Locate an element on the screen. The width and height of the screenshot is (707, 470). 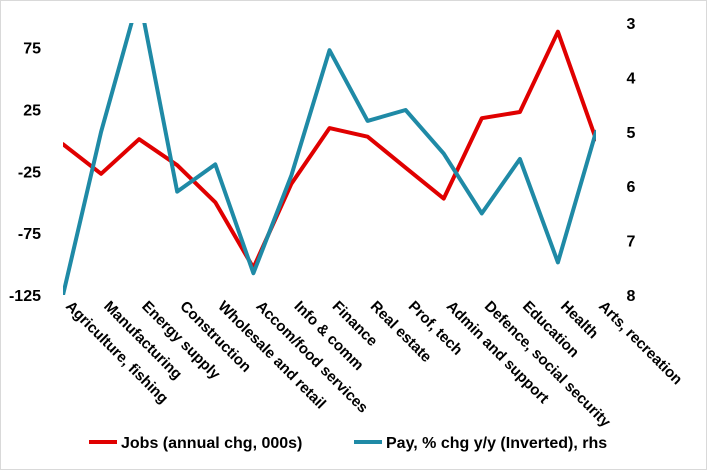
left-tick-label: 75 is located at coordinates (32, 49).